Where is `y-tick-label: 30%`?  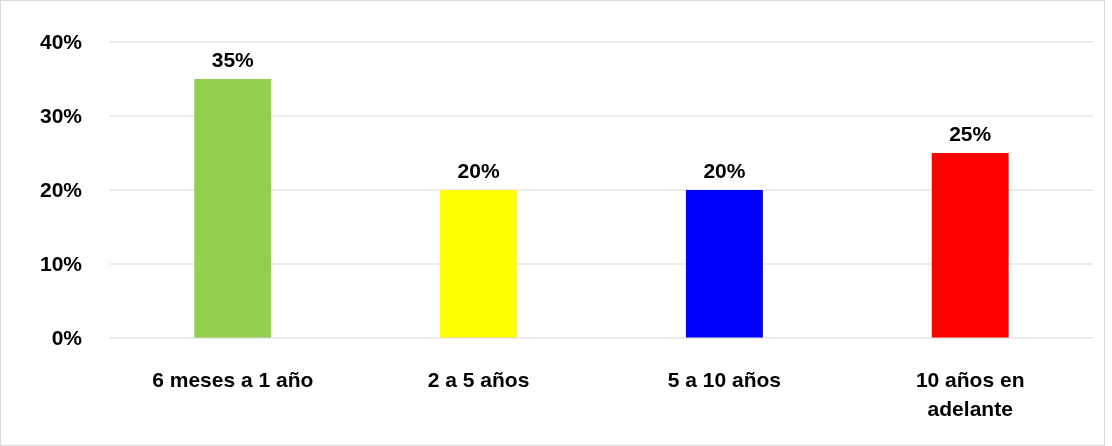 y-tick-label: 30% is located at coordinates (61, 116).